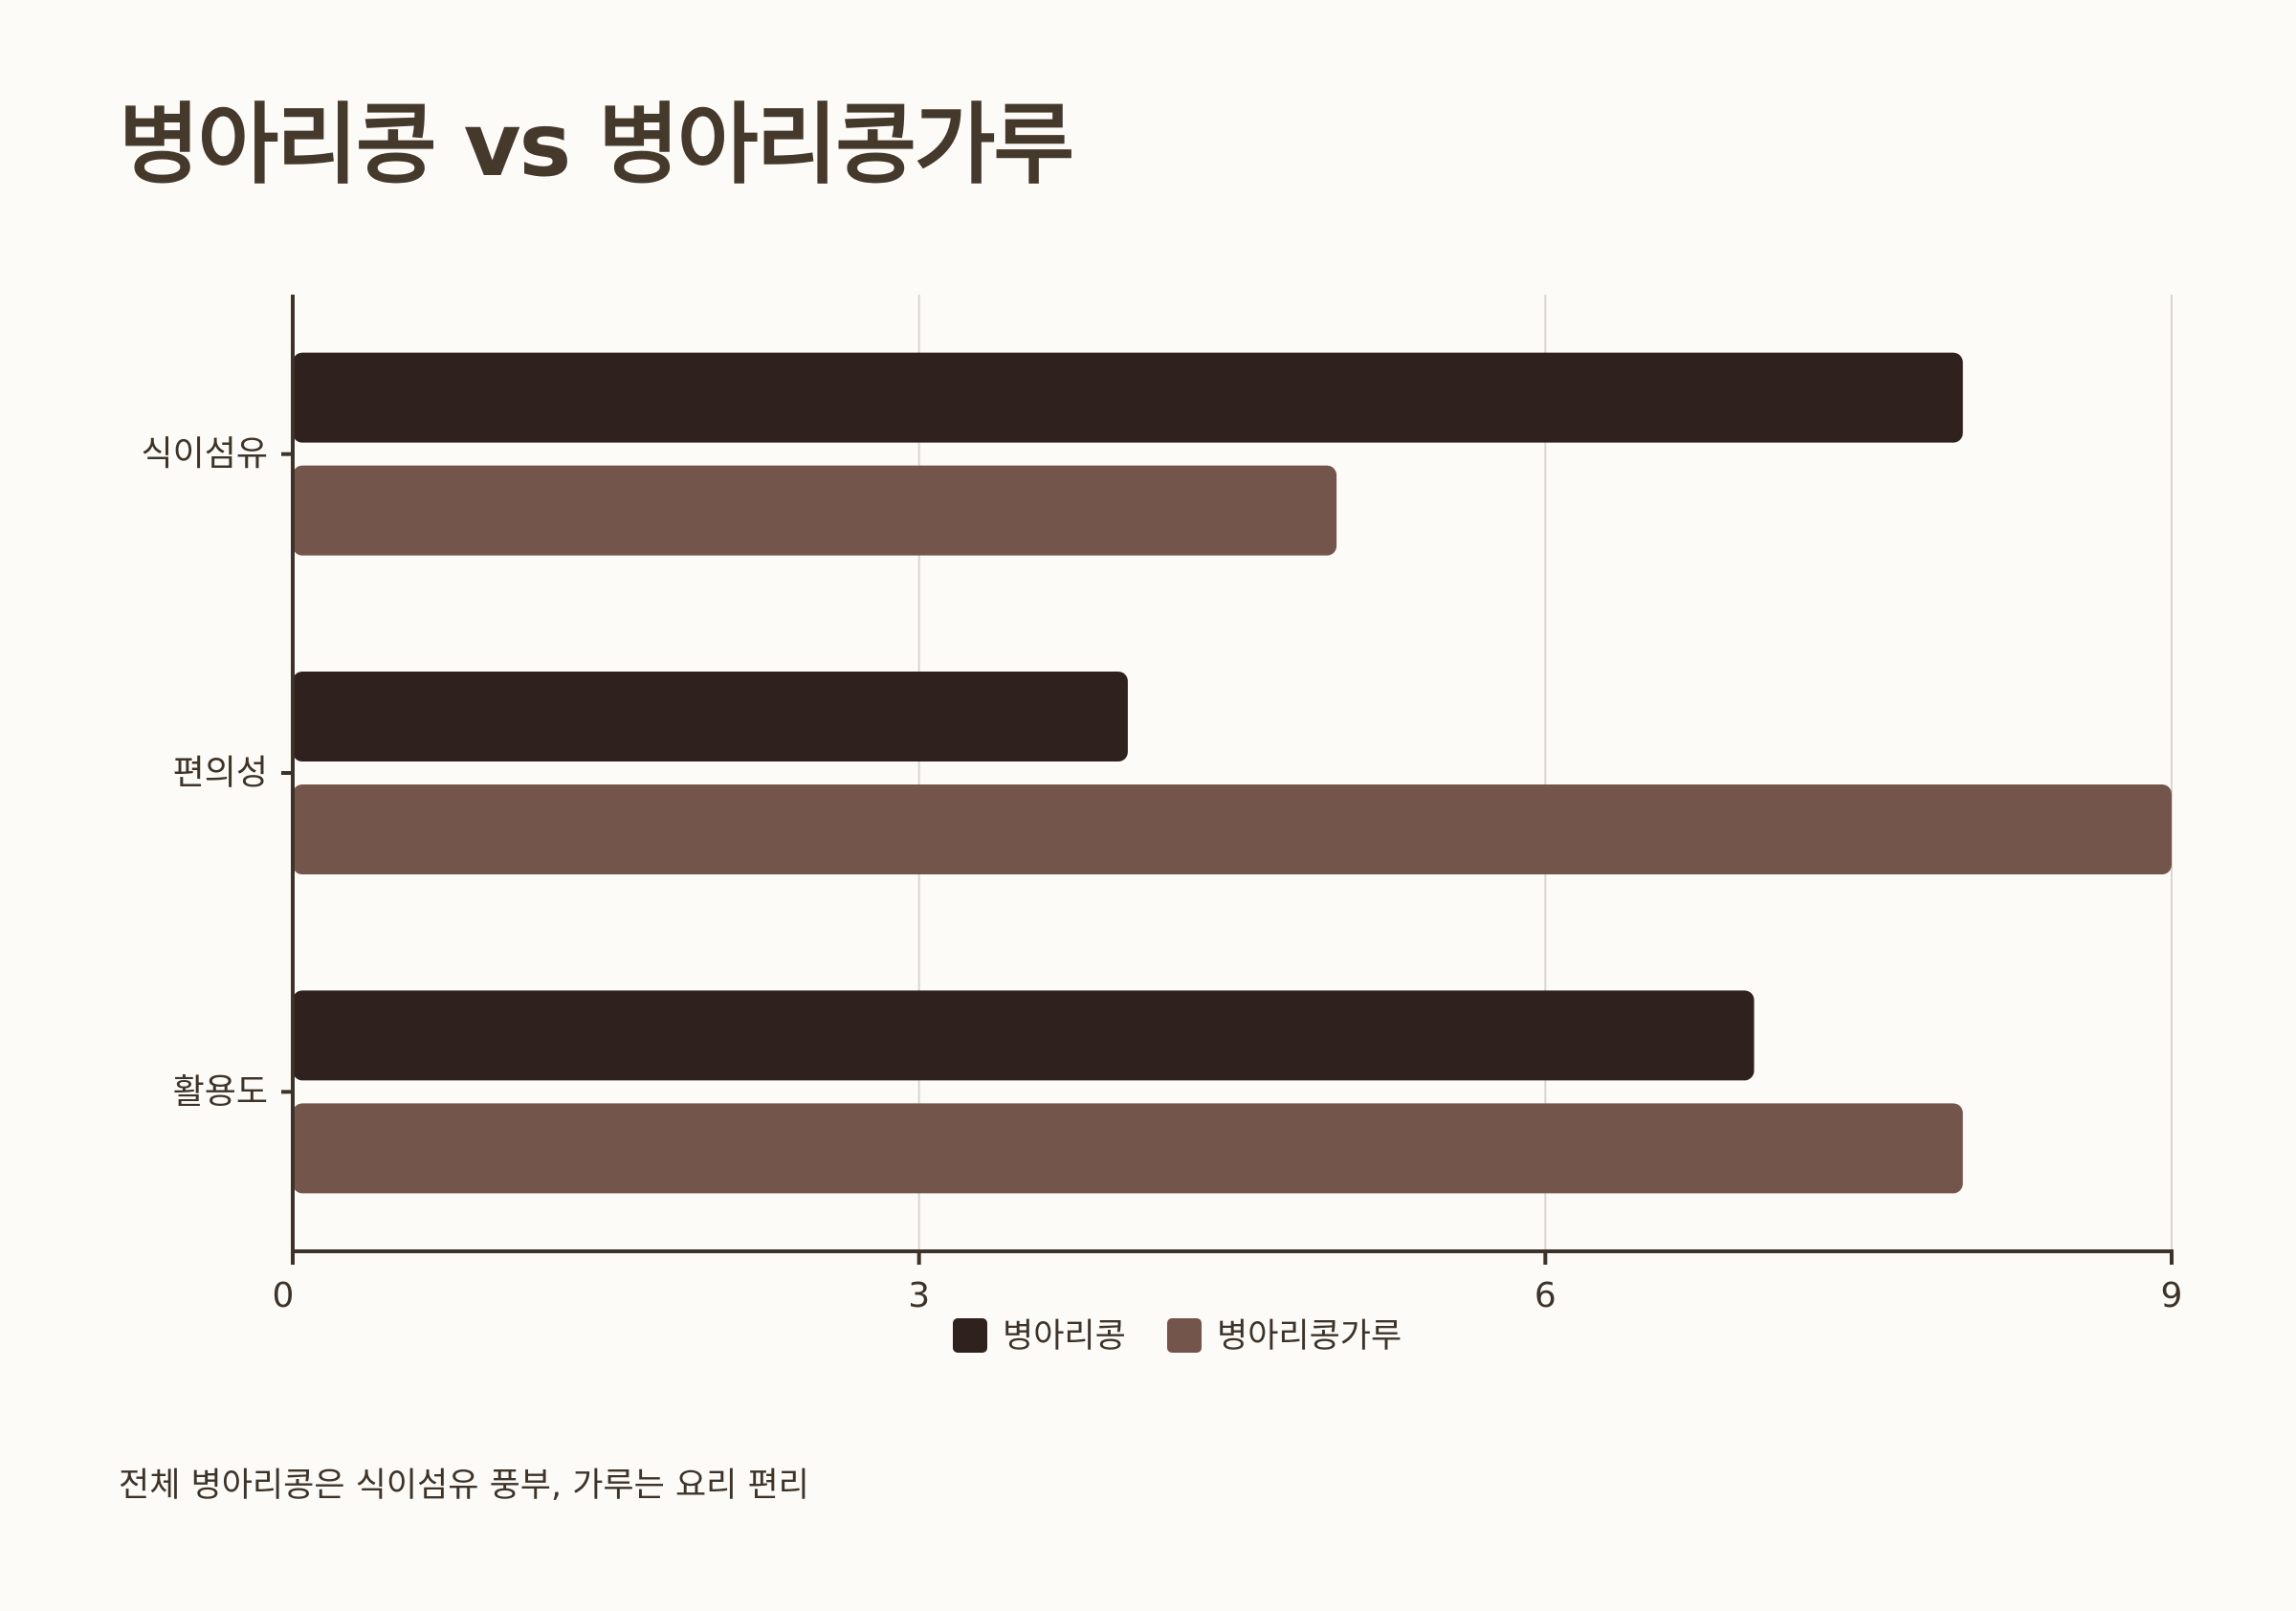 This screenshot has height=1611, width=2296. Describe the element at coordinates (2172, 1295) in the screenshot. I see `x-tick-label-9: 9` at that location.